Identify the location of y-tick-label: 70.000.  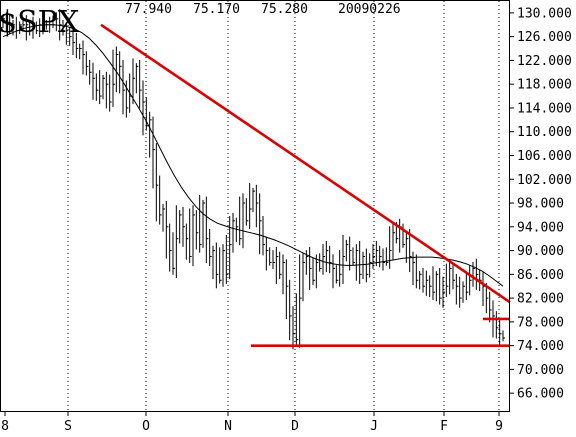
(540, 370).